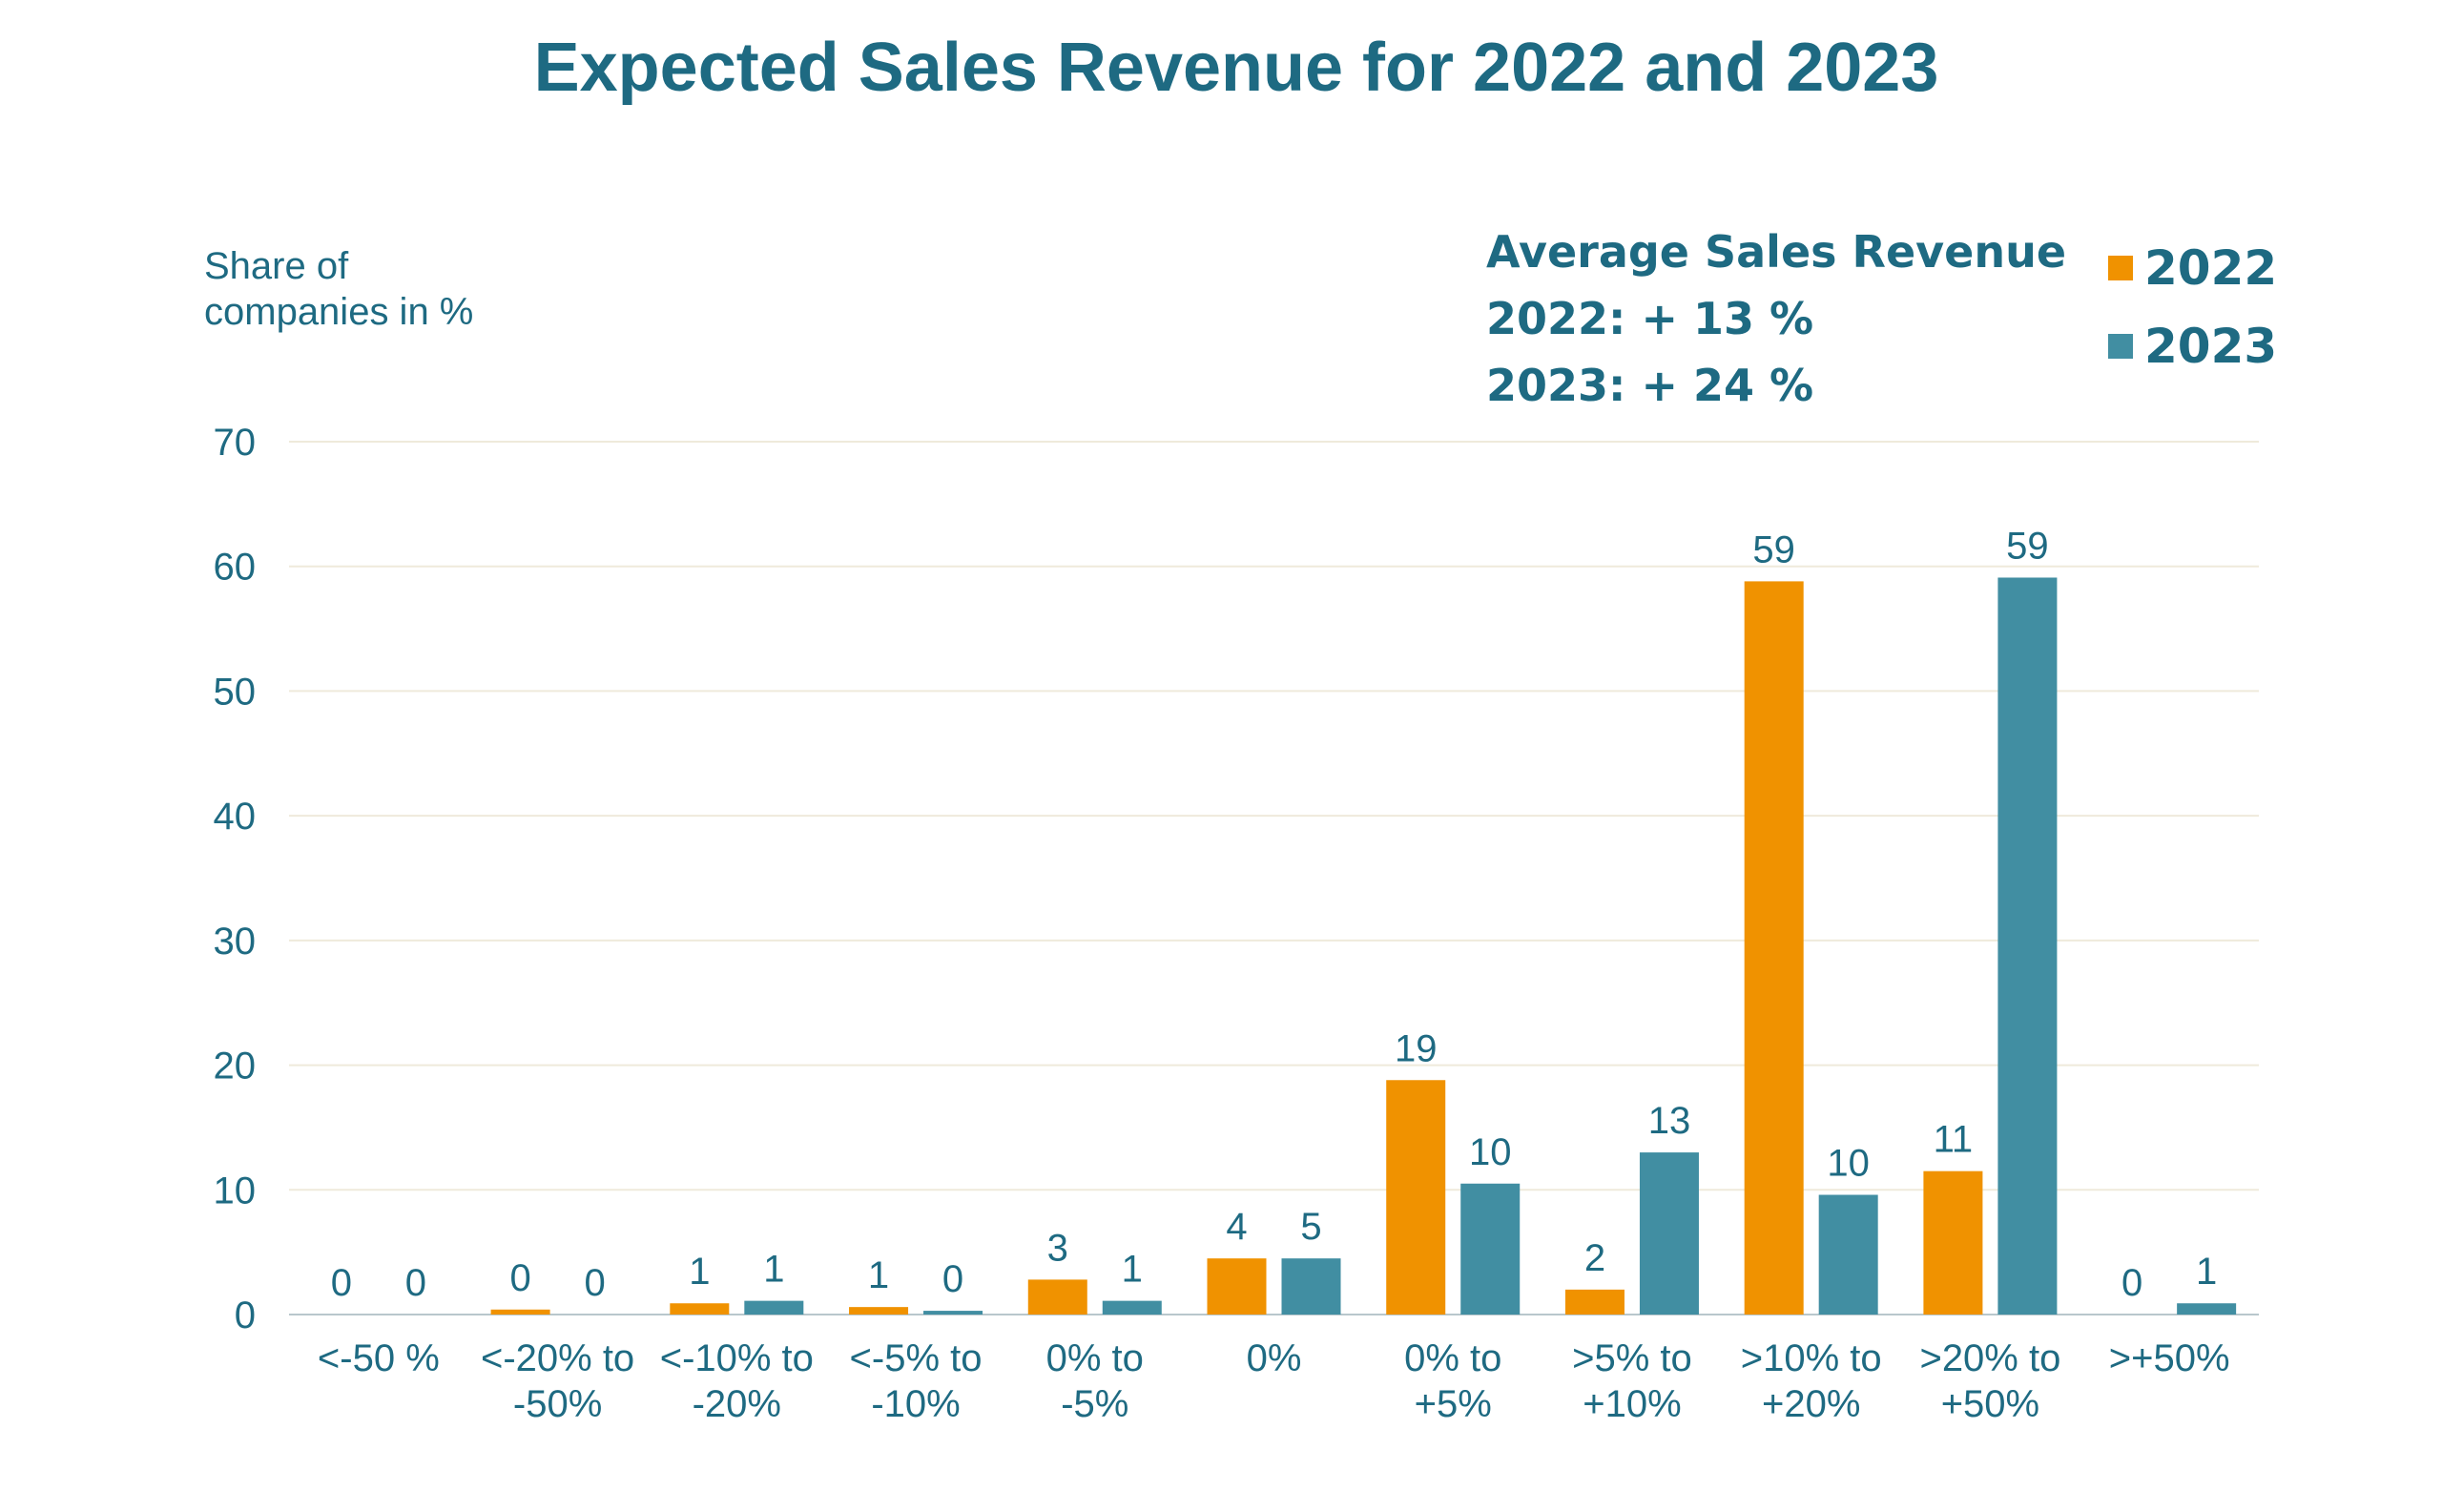 The image size is (2442, 1512). I want to click on value-label-2022: 11, so click(1954, 1140).